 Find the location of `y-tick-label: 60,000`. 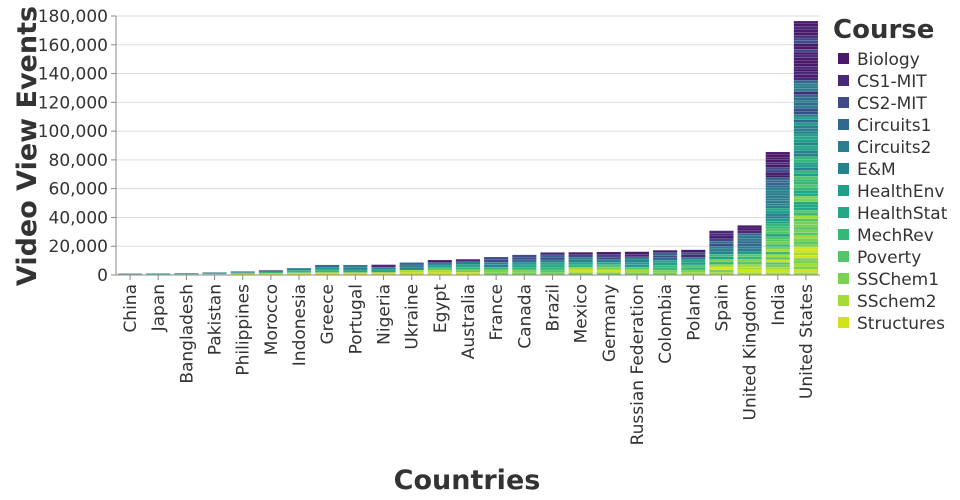

y-tick-label: 60,000 is located at coordinates (78, 190).